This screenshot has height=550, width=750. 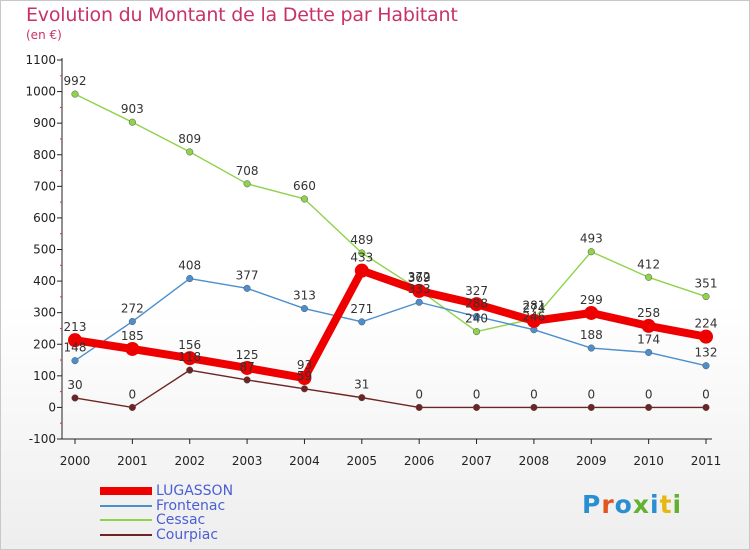 I want to click on data-label-frontenac: 408, so click(x=189, y=266).